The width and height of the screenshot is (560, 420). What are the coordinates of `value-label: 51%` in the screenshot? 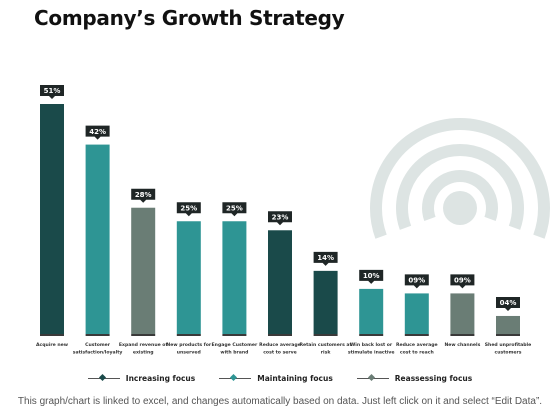 It's located at (52, 91).